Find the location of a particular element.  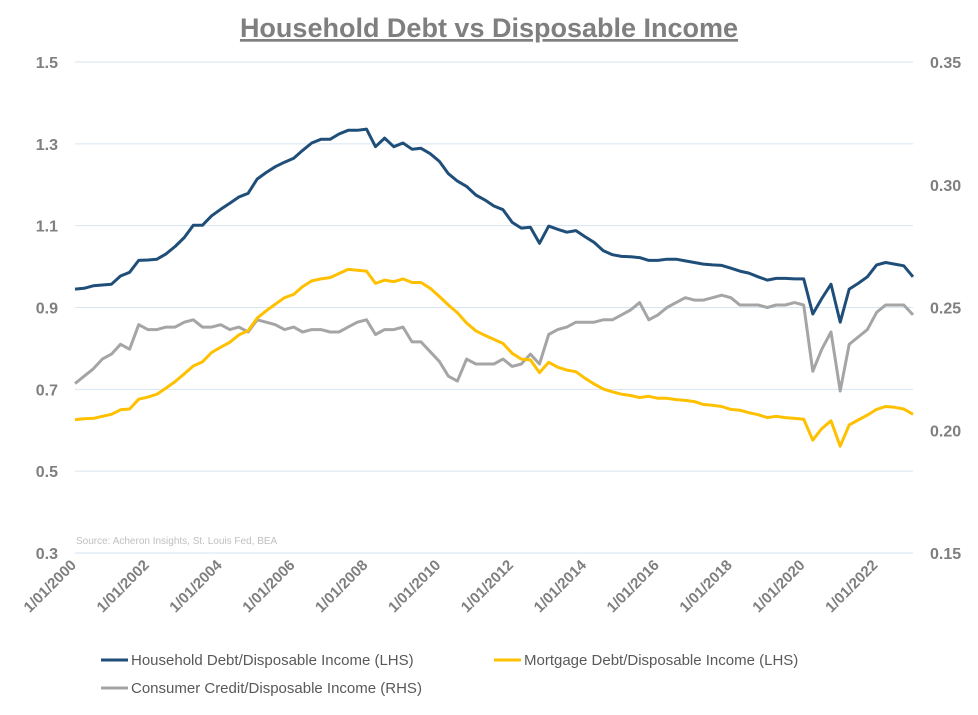

right-tick-label: 0.25 is located at coordinates (945, 309).